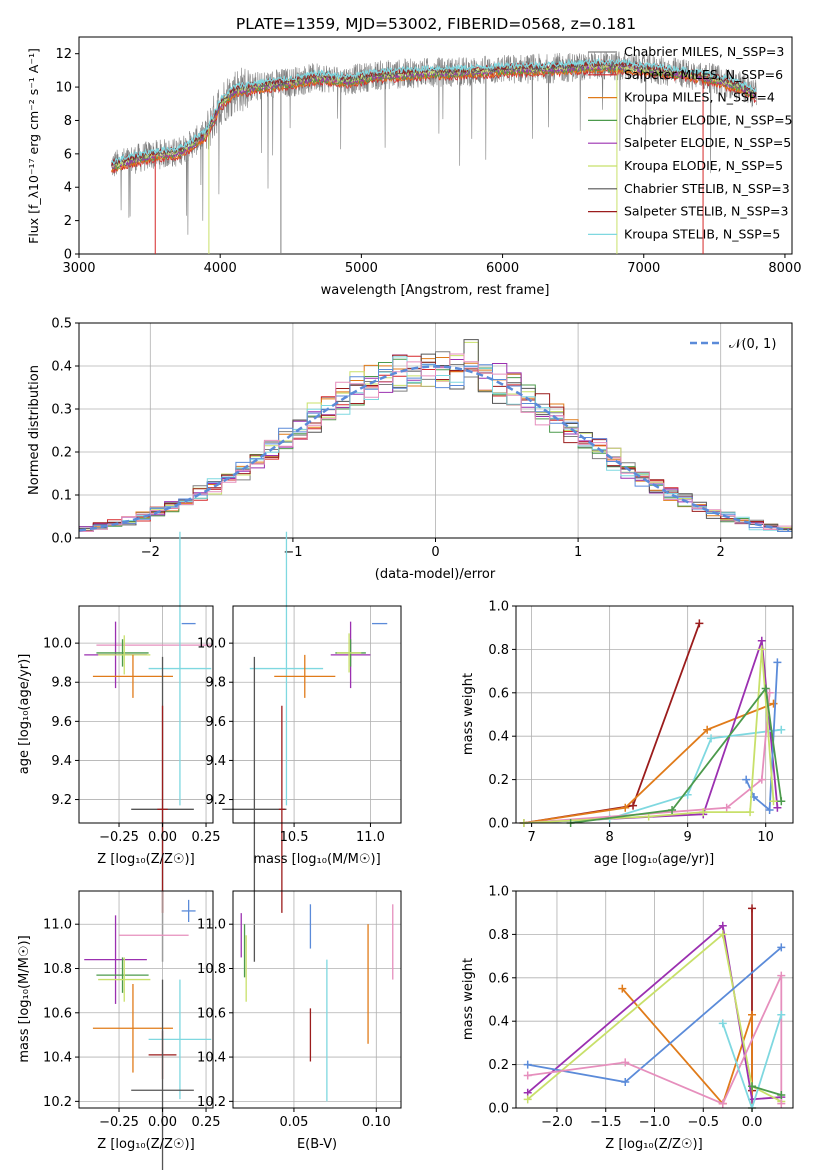 Image resolution: width=819 pixels, height=1170 pixels. I want to click on spectrum-xtick-label: 6000, so click(502, 268).